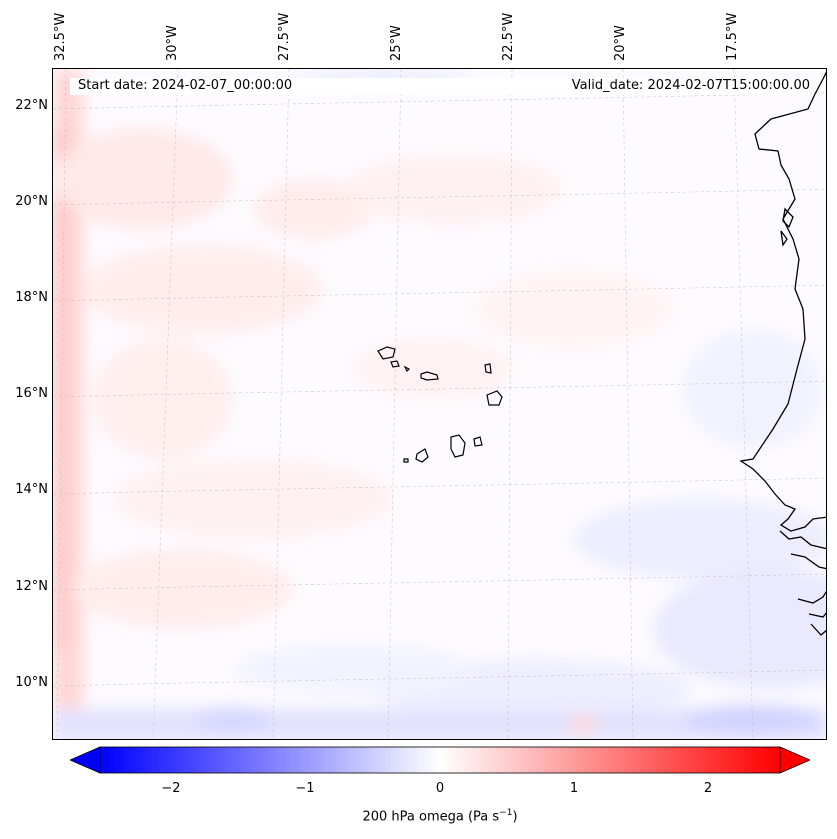  I want to click on lon-label-27.5w: 27.5°W, so click(284, 36).